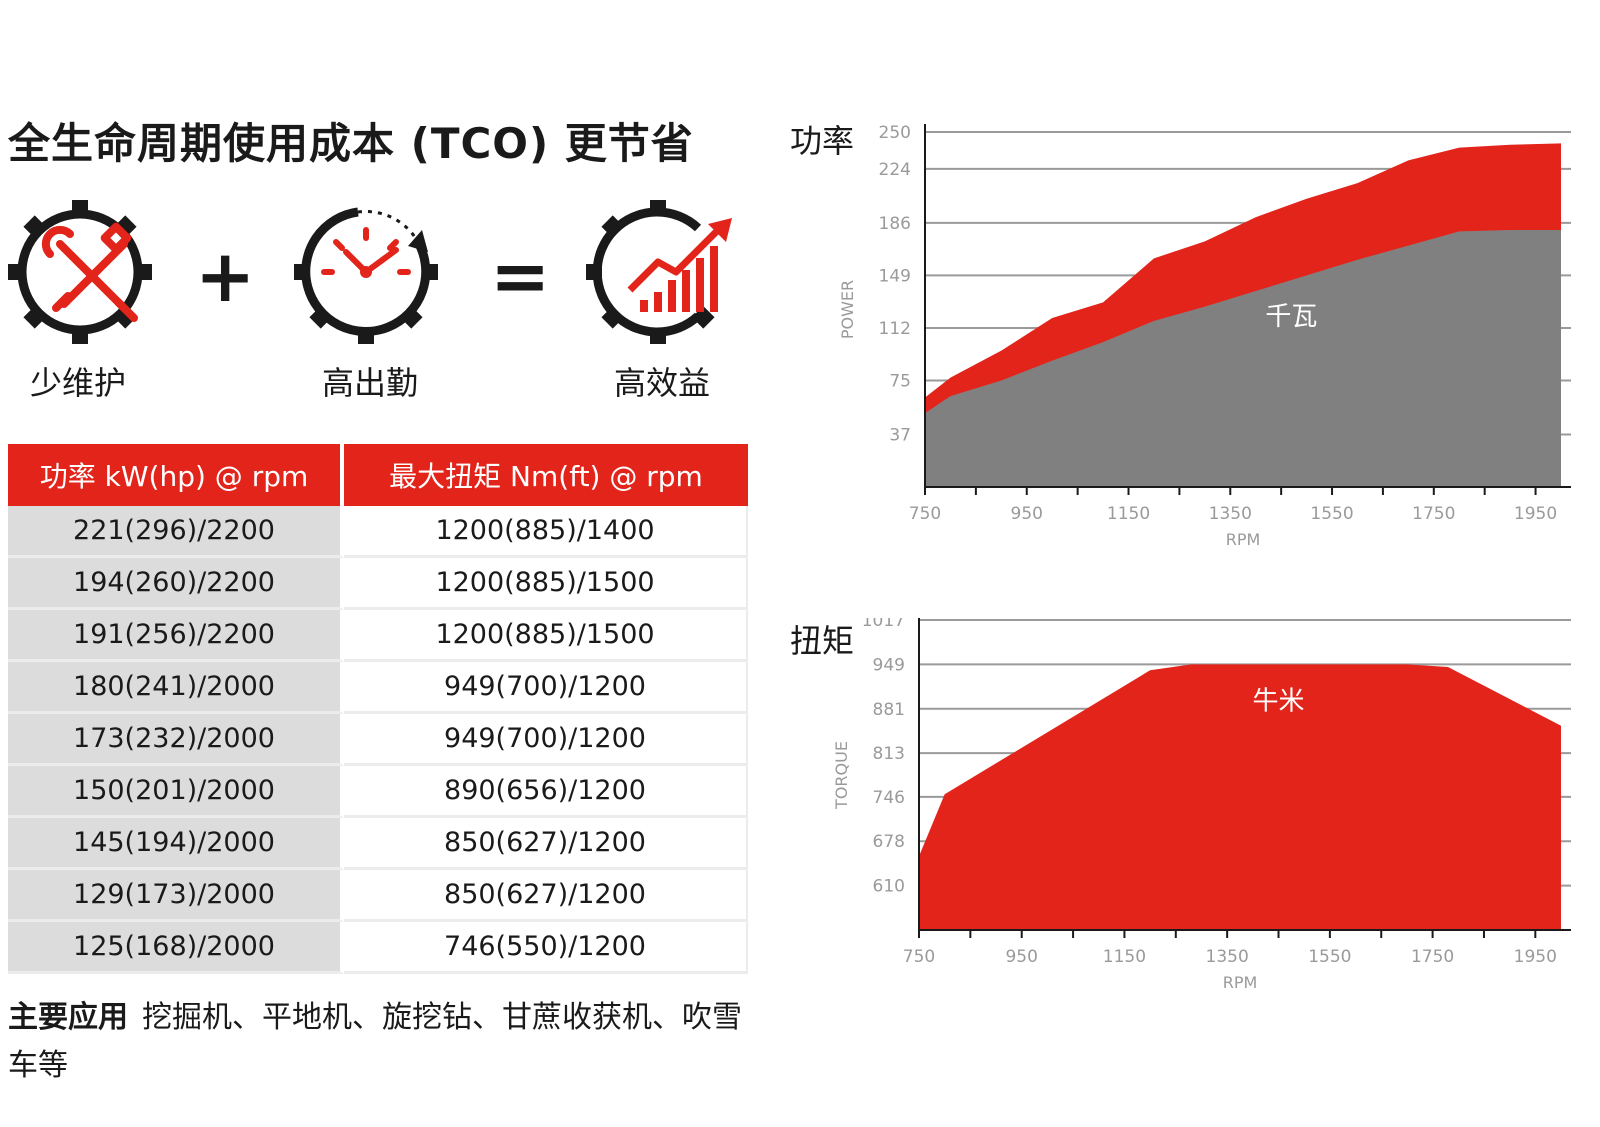  Describe the element at coordinates (900, 382) in the screenshot. I see `y-tick-label: 75` at that location.